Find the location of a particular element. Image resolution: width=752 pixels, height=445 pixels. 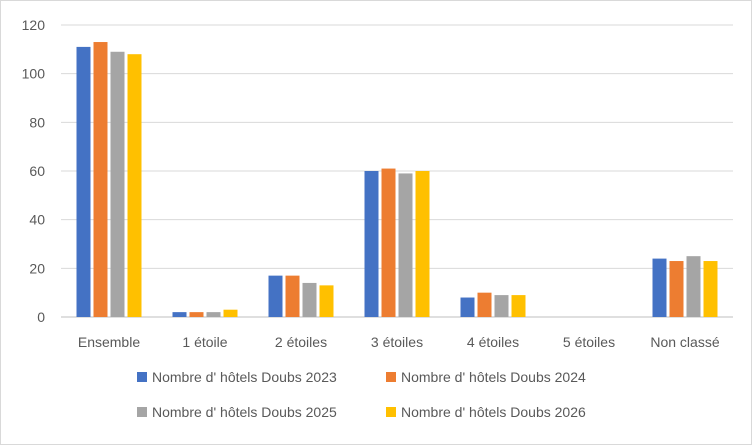

x-tick-label: Non classé is located at coordinates (684, 342).